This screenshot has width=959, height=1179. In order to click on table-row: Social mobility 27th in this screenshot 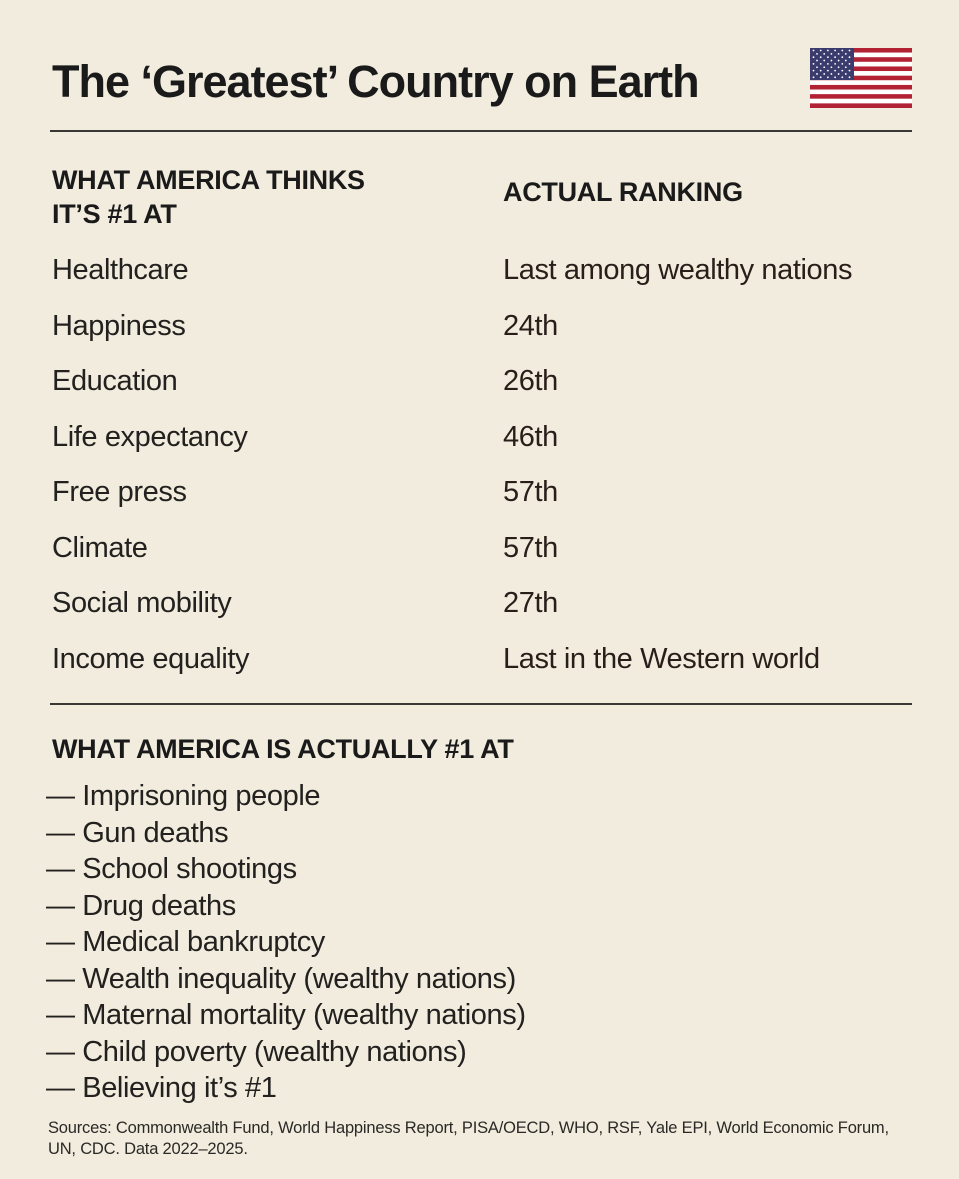, I will do `click(492, 605)`.